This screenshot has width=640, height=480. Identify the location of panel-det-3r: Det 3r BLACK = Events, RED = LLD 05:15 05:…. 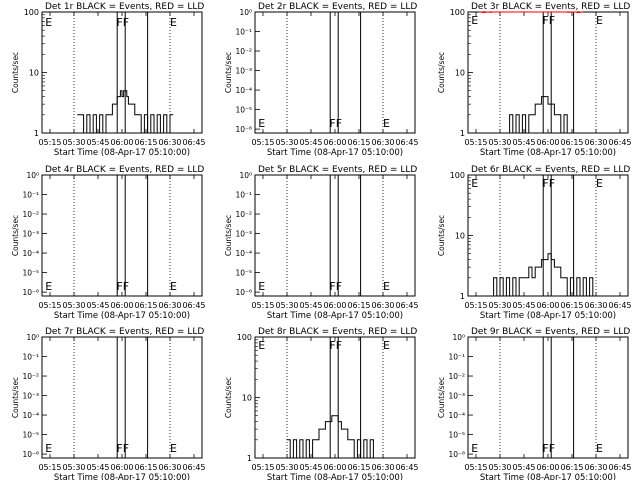
(534, 80).